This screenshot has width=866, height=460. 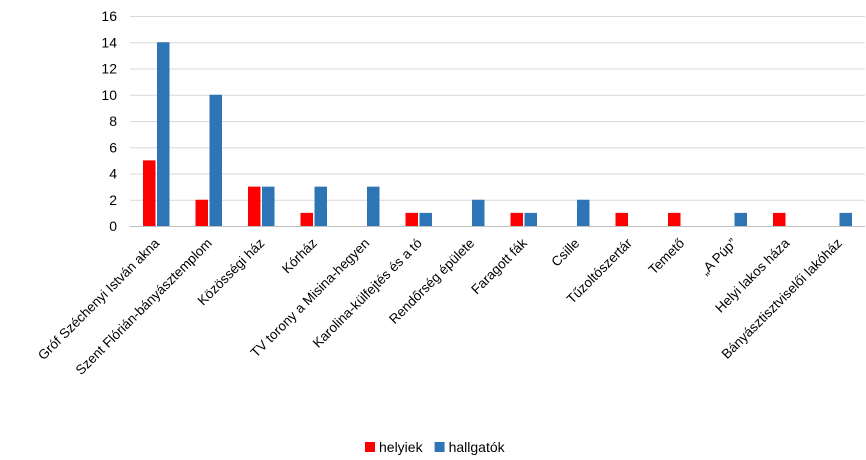 I want to click on x-category-label: Karolina-külfejtés és a tó, so click(x=367, y=293).